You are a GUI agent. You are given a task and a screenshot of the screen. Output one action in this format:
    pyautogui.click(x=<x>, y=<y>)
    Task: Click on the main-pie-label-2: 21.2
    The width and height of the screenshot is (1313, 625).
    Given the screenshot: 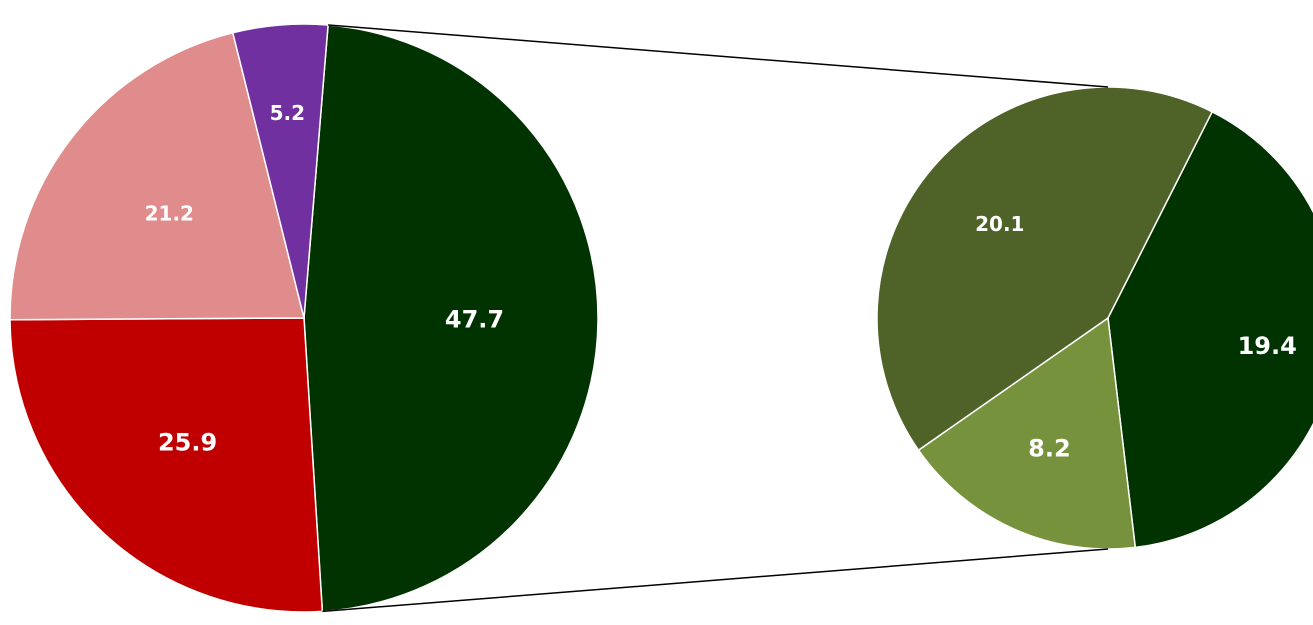 What is the action you would take?
    pyautogui.click(x=169, y=213)
    